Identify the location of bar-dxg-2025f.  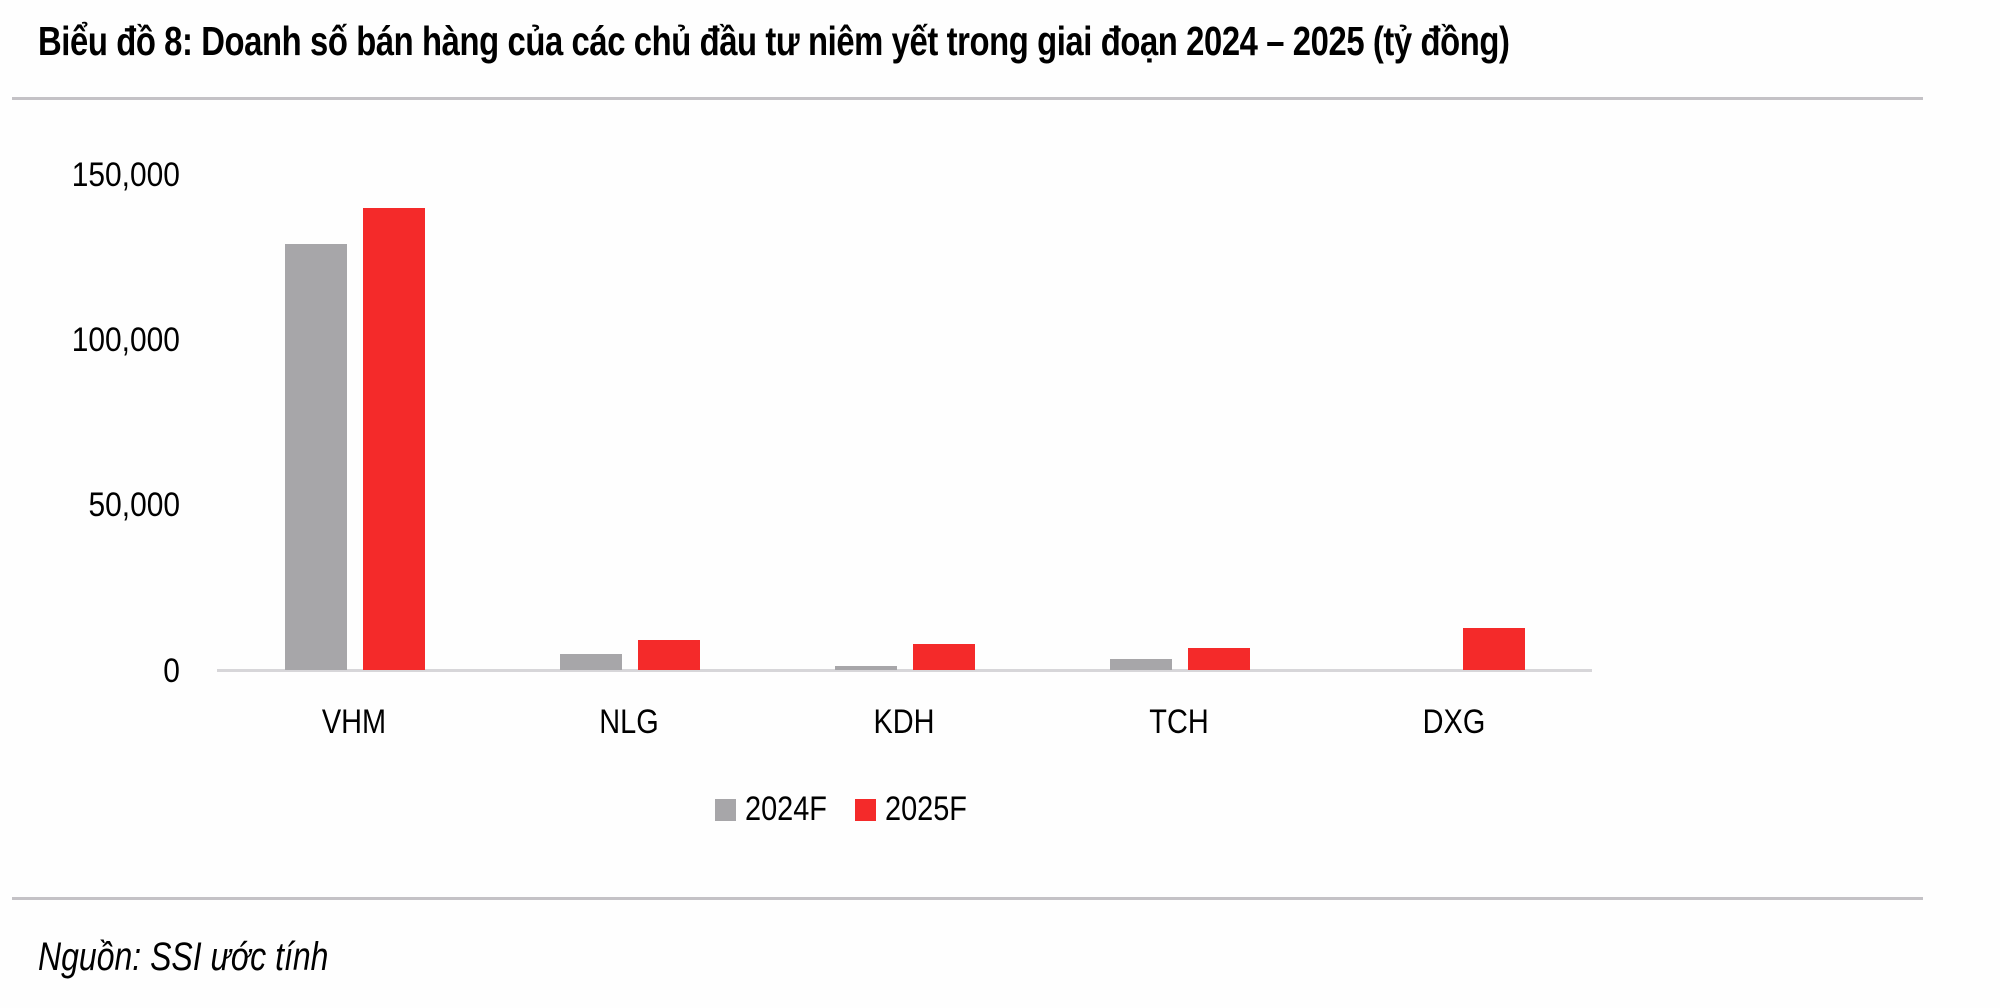
(1493, 649).